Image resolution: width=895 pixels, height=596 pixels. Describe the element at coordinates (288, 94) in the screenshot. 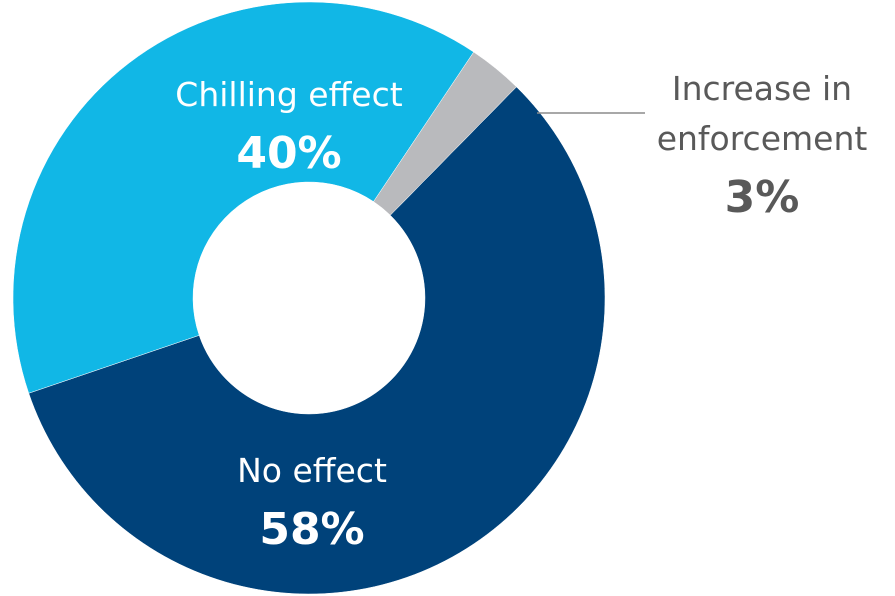

I see `slice-label-chilling: Chilling effect` at that location.